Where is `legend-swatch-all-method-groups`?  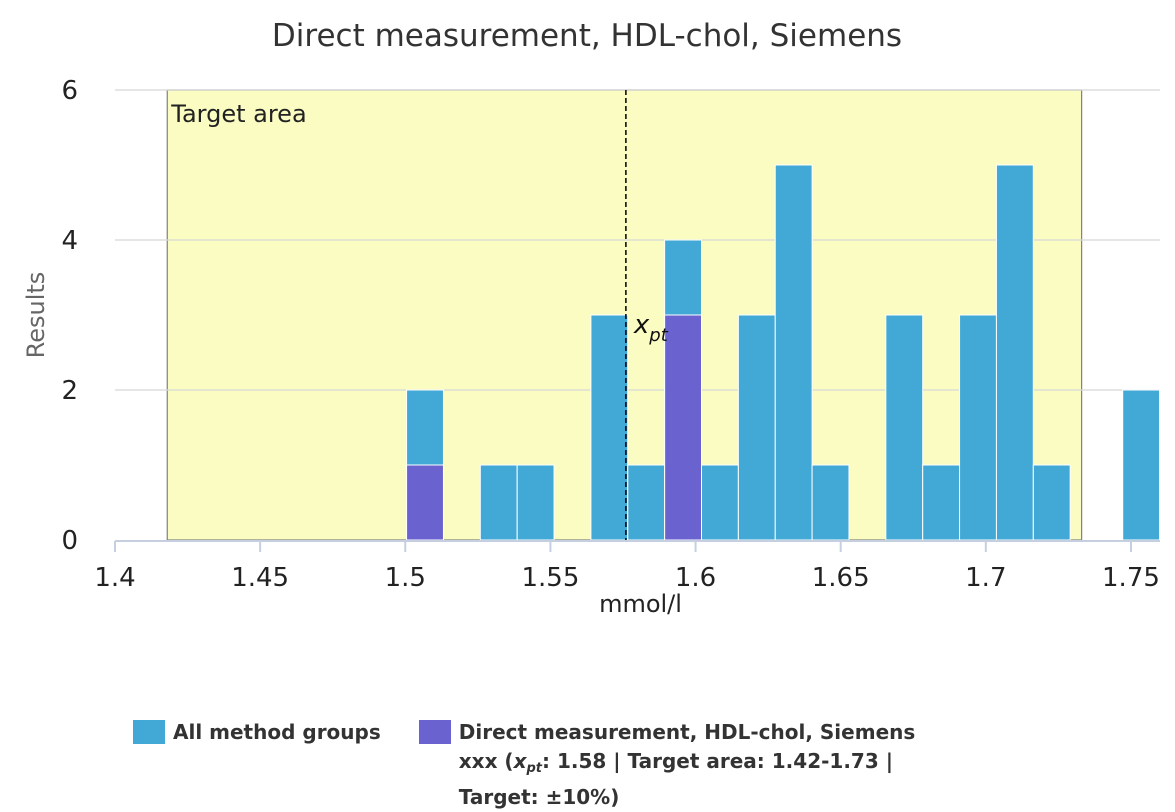 legend-swatch-all-method-groups is located at coordinates (149, 732).